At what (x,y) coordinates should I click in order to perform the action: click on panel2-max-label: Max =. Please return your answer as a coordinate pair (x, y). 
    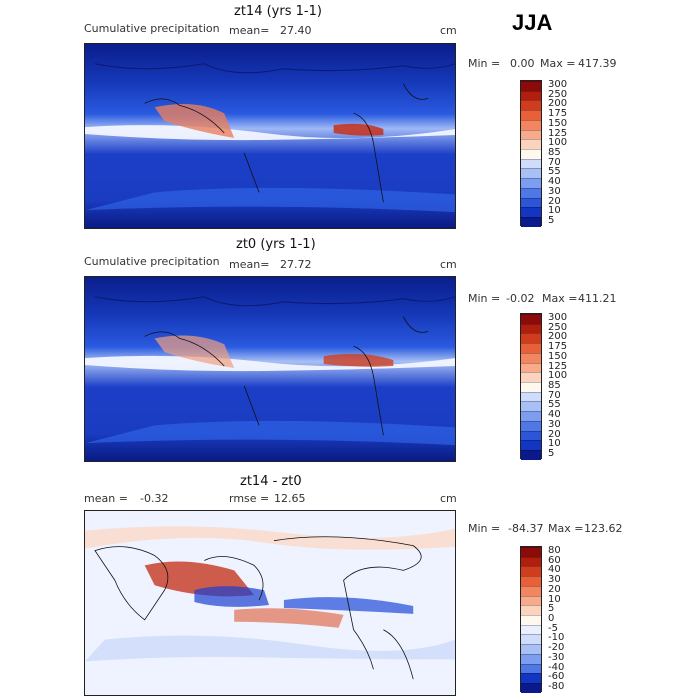
    Looking at the image, I should click on (560, 298).